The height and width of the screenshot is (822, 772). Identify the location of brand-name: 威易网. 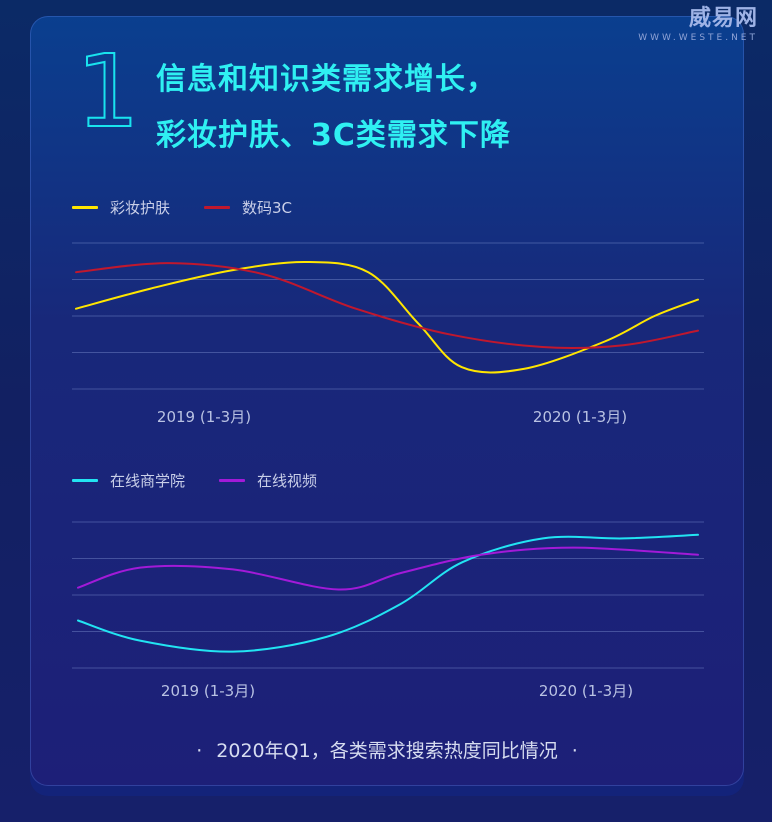
(723, 18).